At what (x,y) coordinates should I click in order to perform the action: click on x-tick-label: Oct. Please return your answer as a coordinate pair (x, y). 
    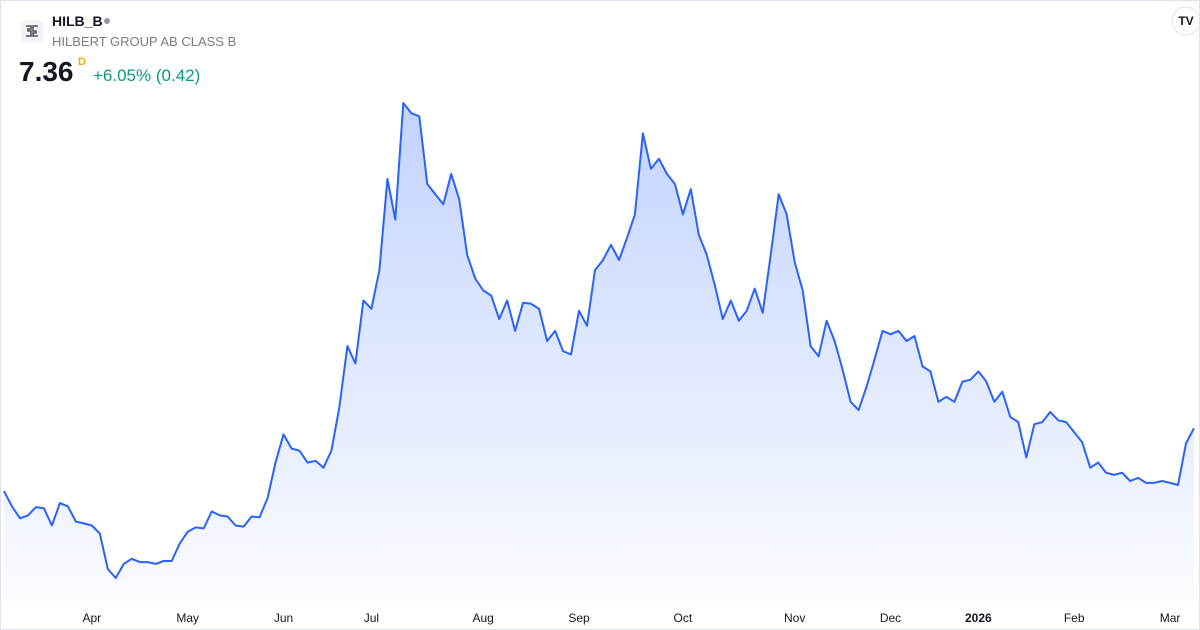
    Looking at the image, I should click on (683, 618).